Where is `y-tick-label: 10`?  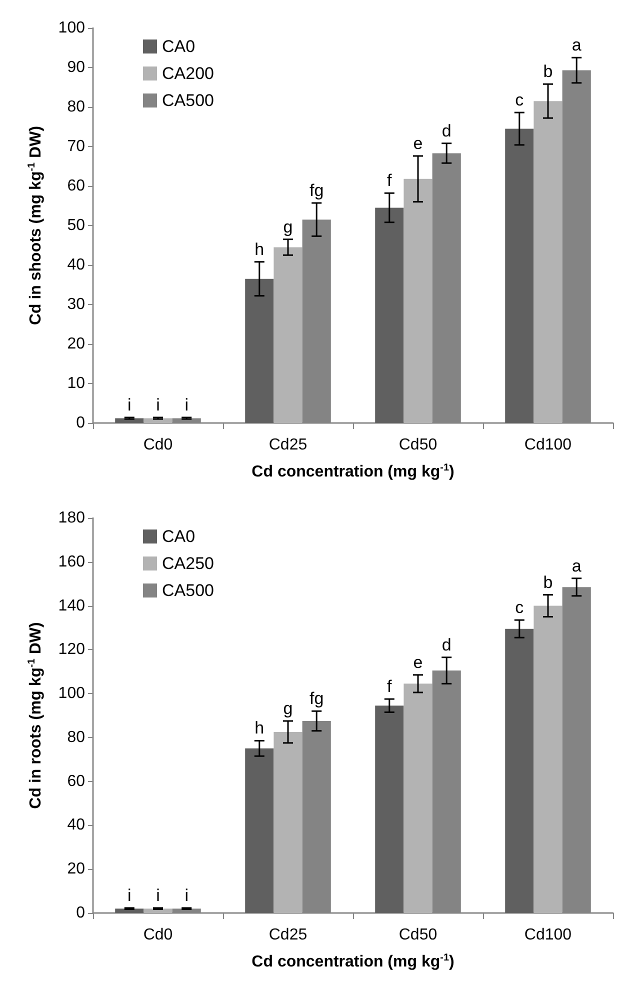 y-tick-label: 10 is located at coordinates (76, 383).